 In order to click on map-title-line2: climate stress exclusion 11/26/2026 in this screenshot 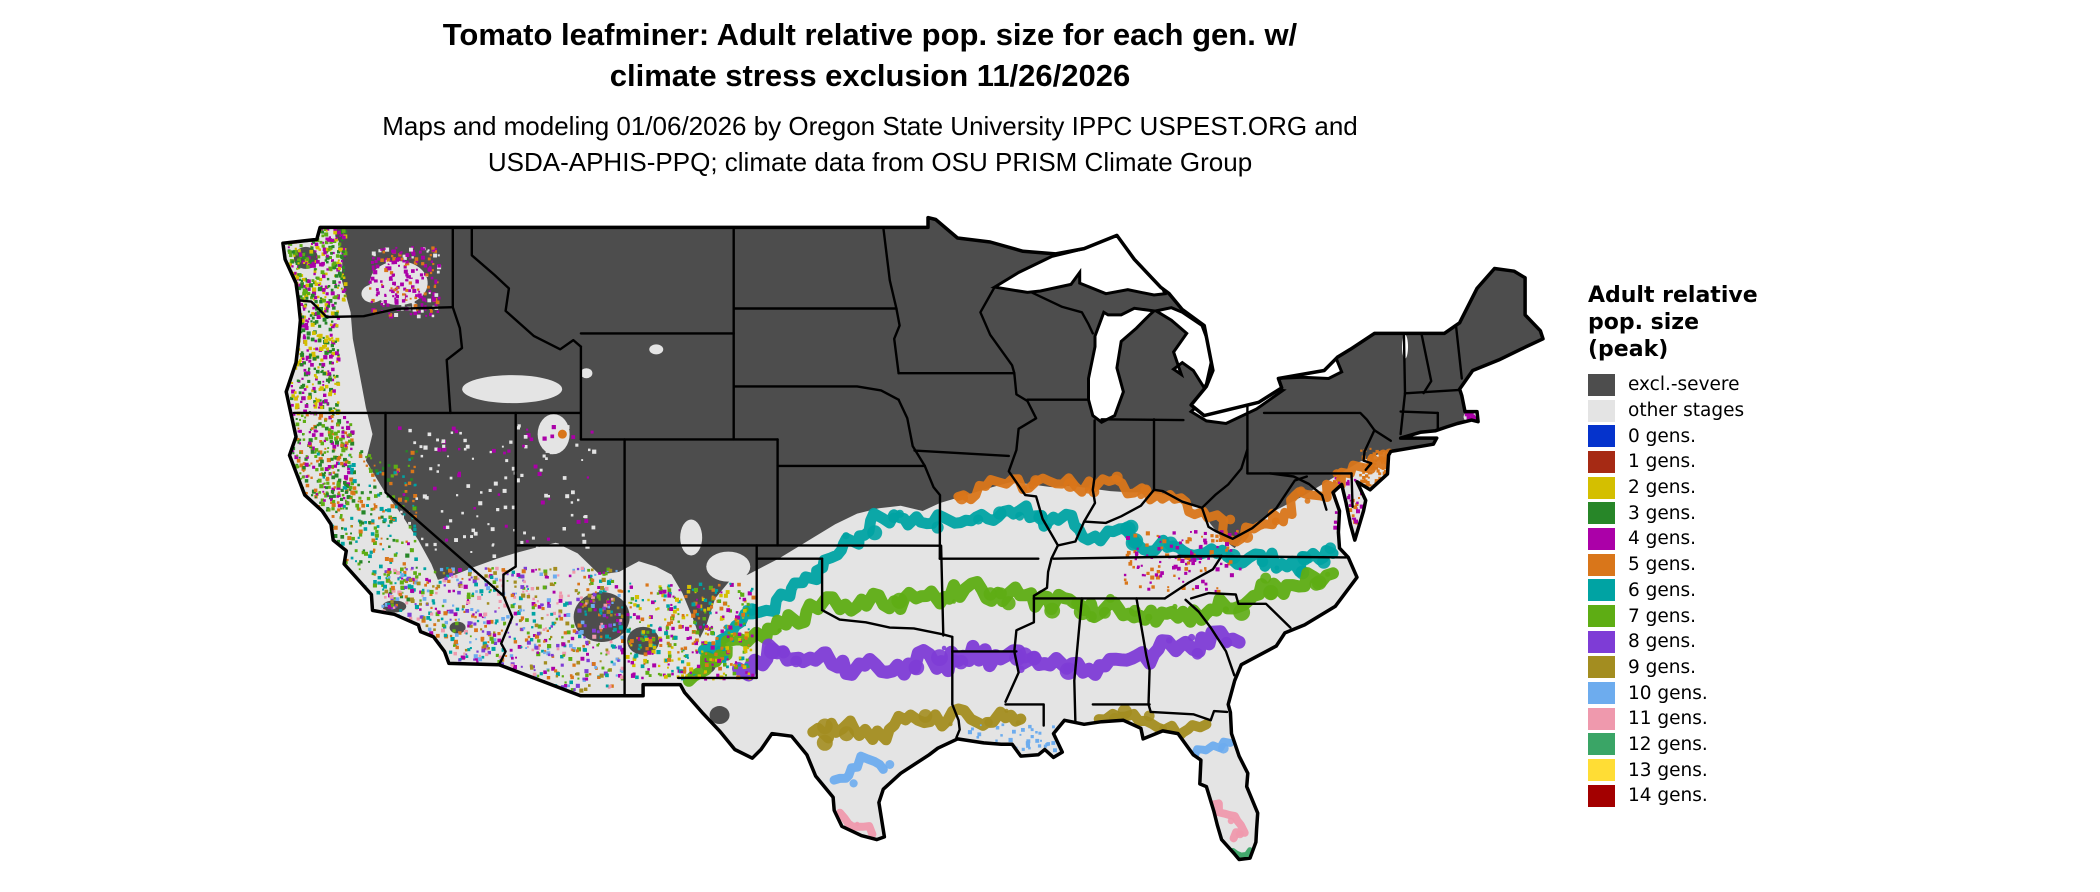, I will do `click(870, 75)`.